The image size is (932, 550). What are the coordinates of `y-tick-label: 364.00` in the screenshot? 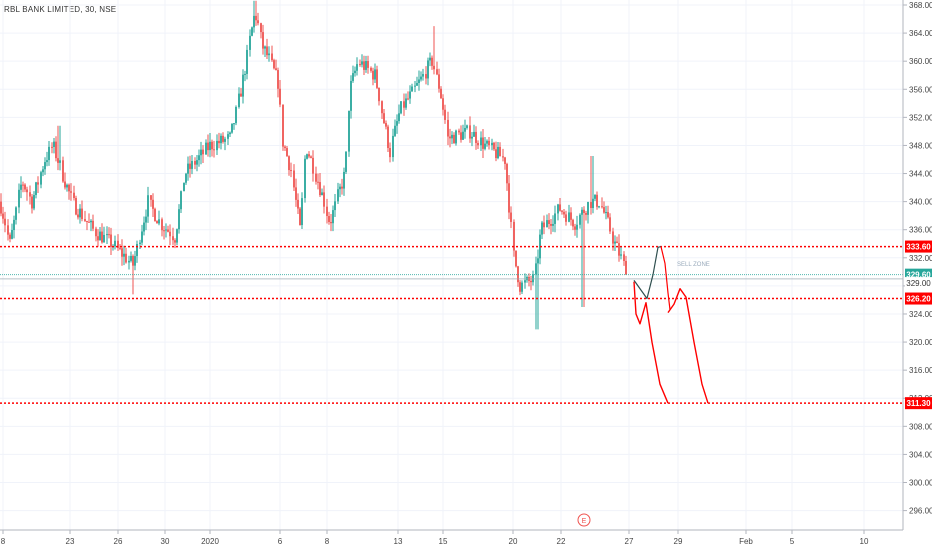 It's located at (920, 33).